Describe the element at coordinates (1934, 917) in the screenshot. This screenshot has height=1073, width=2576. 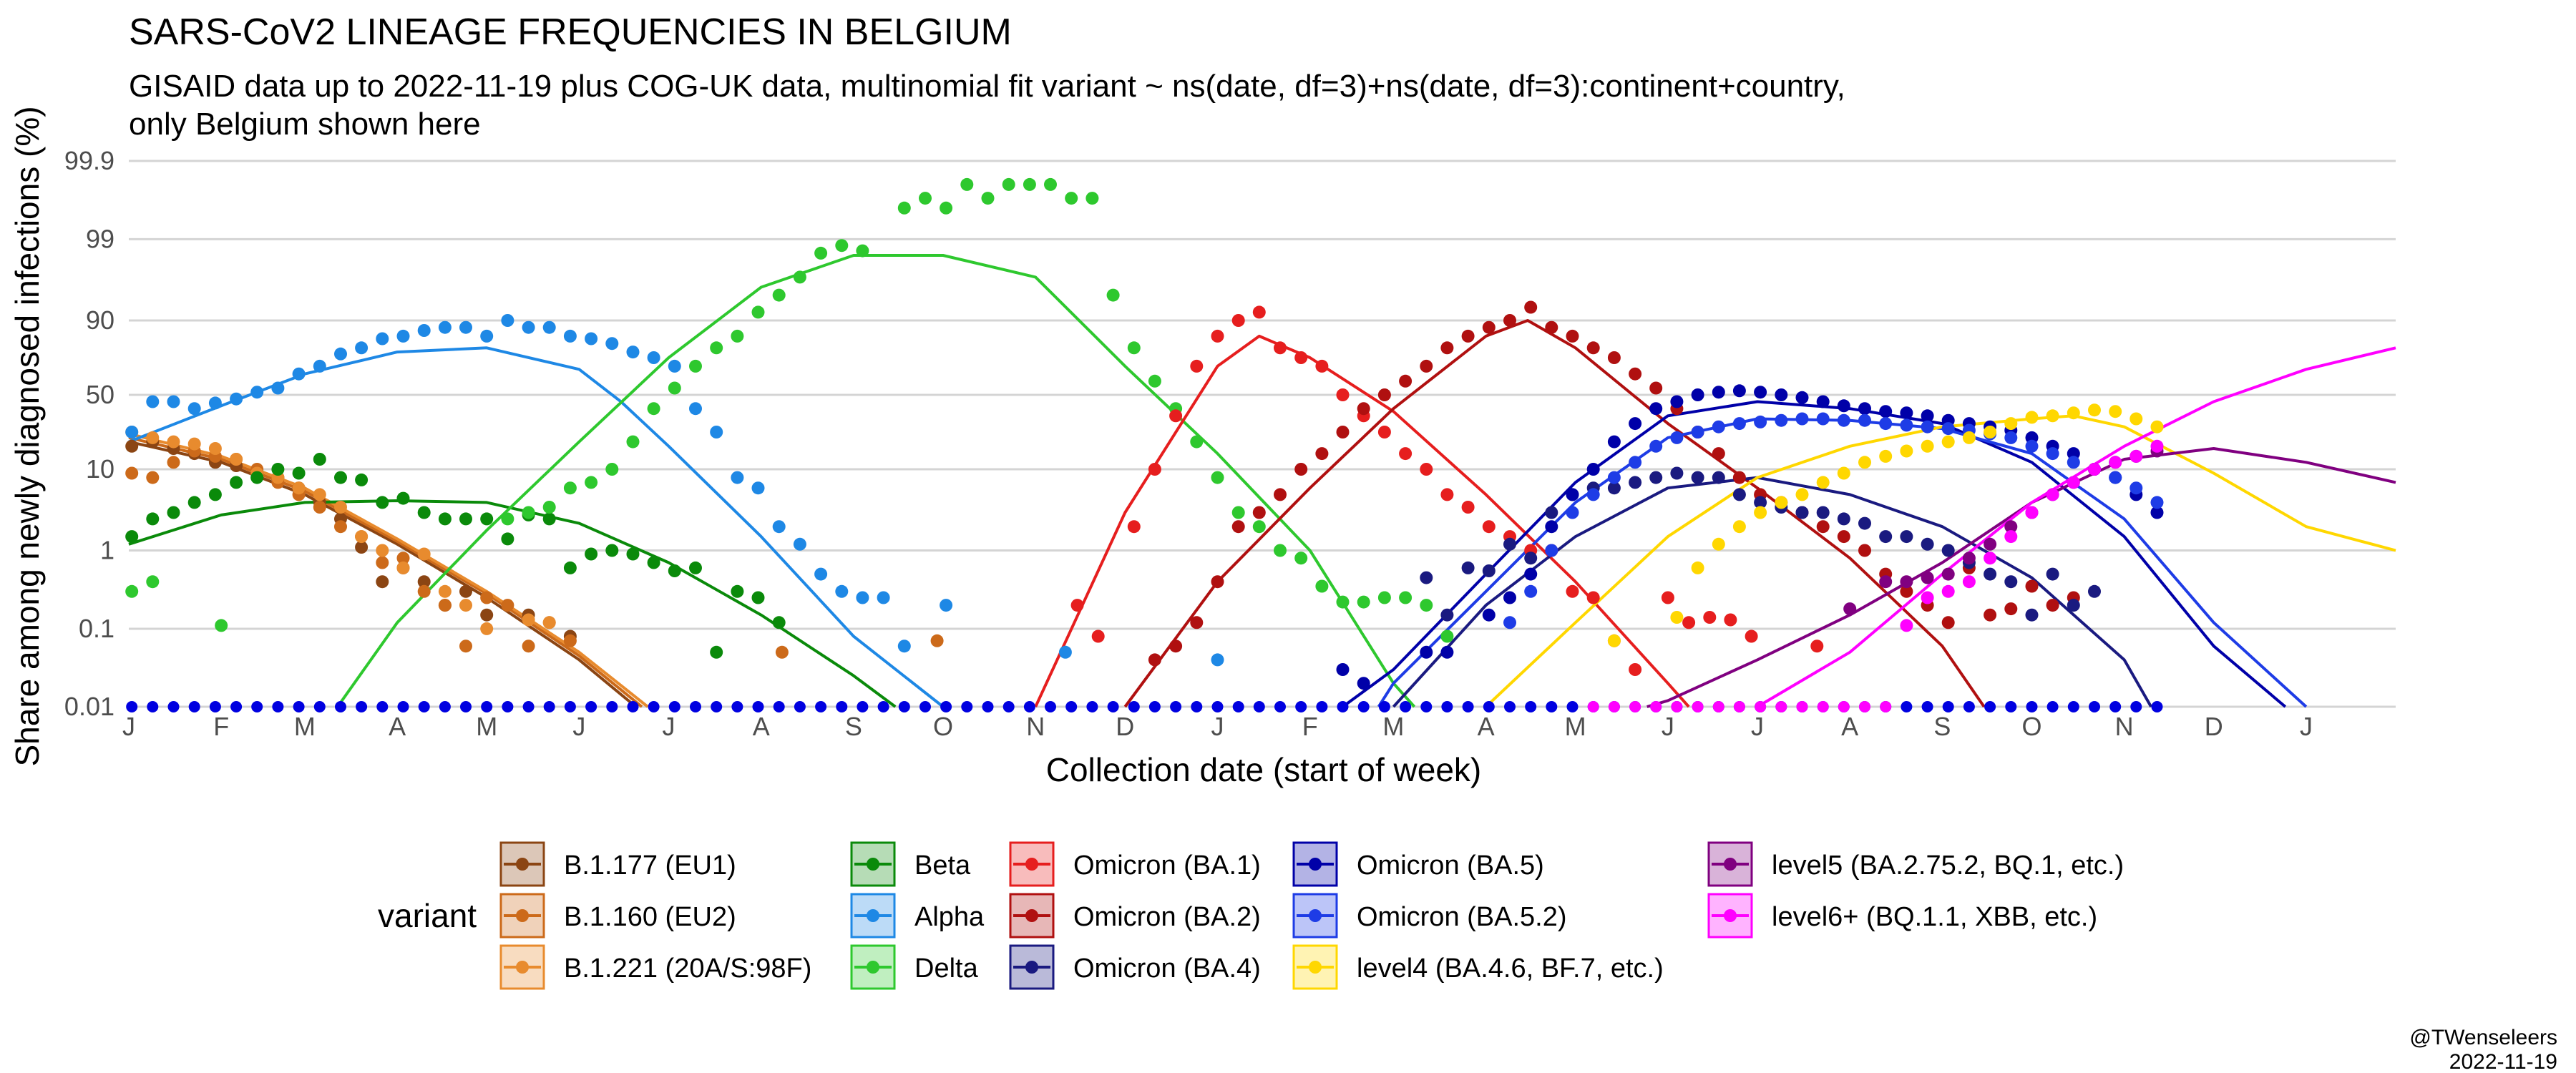
I see `legend-label: level6+ (BQ.1.1, XBB, etc.)` at that location.